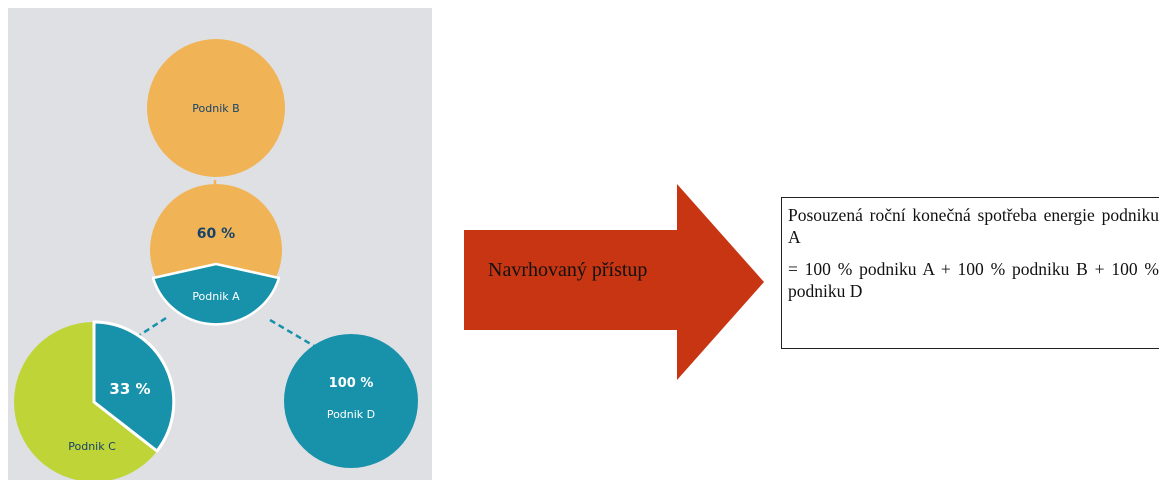  Describe the element at coordinates (129, 389) in the screenshot. I see `node-c-percent: 33 %` at that location.